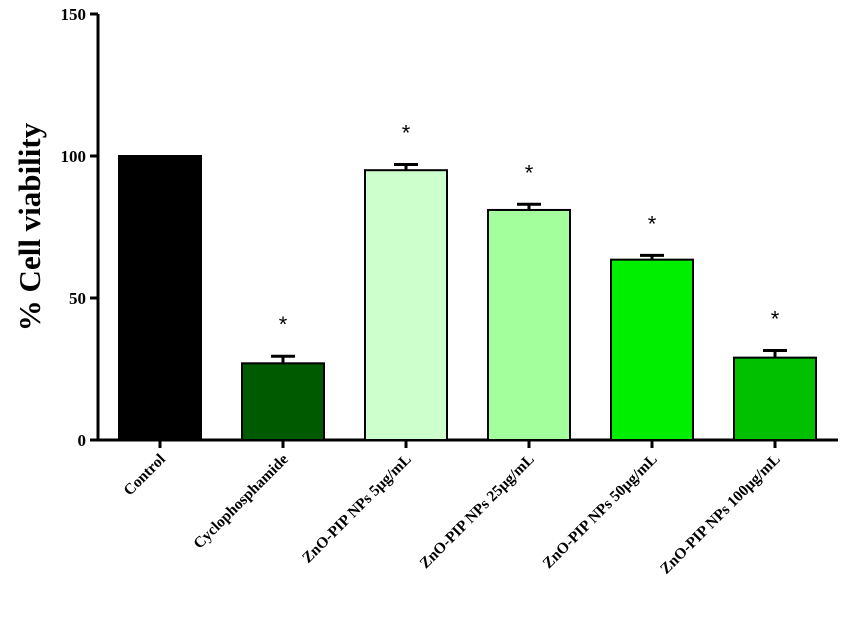 The height and width of the screenshot is (639, 846). I want to click on y-tick-label: 0, so click(82, 440).